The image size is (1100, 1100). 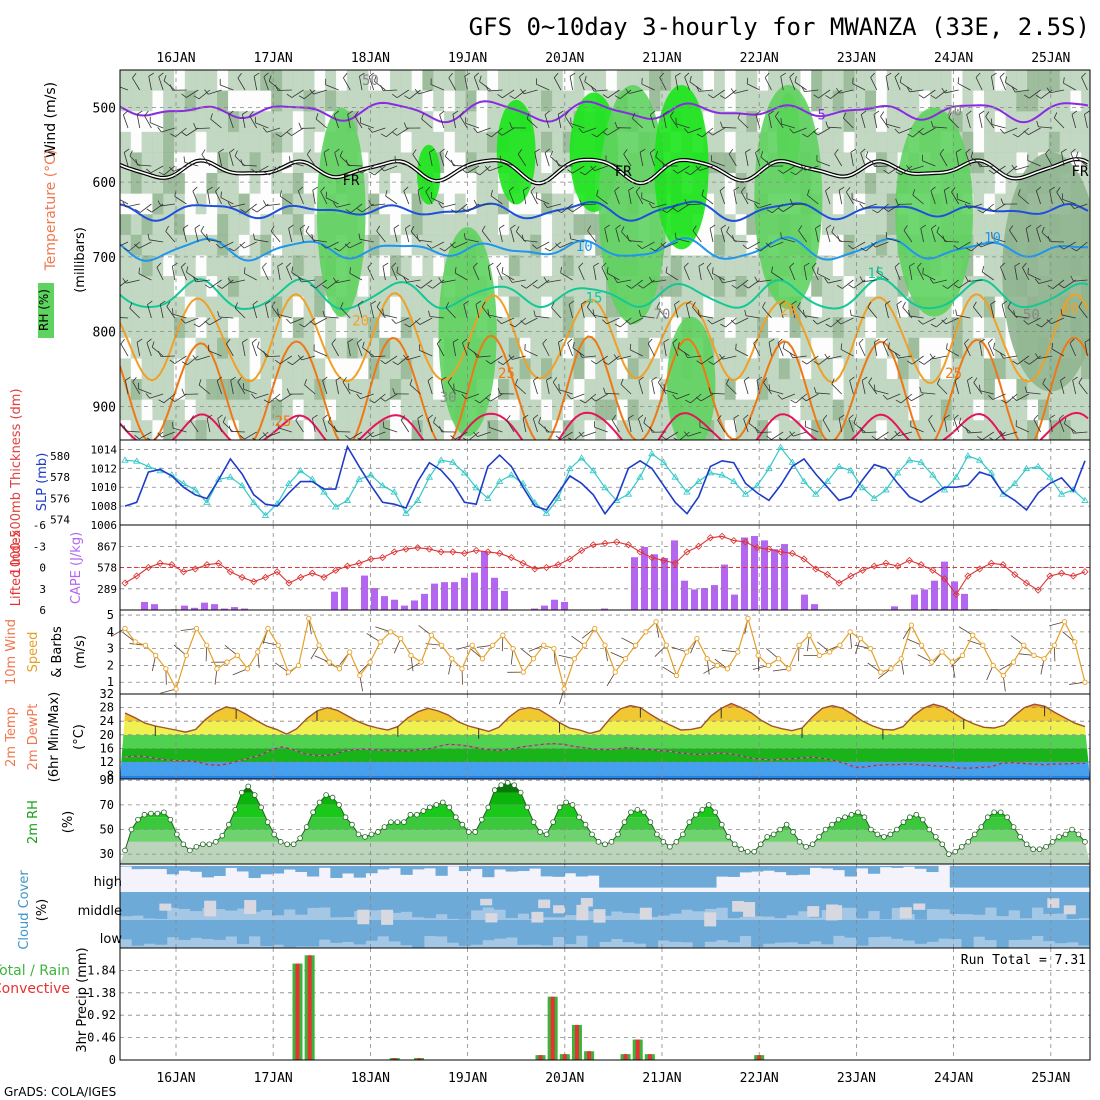 What do you see at coordinates (107, 805) in the screenshot?
I see `rh-tick: 70` at bounding box center [107, 805].